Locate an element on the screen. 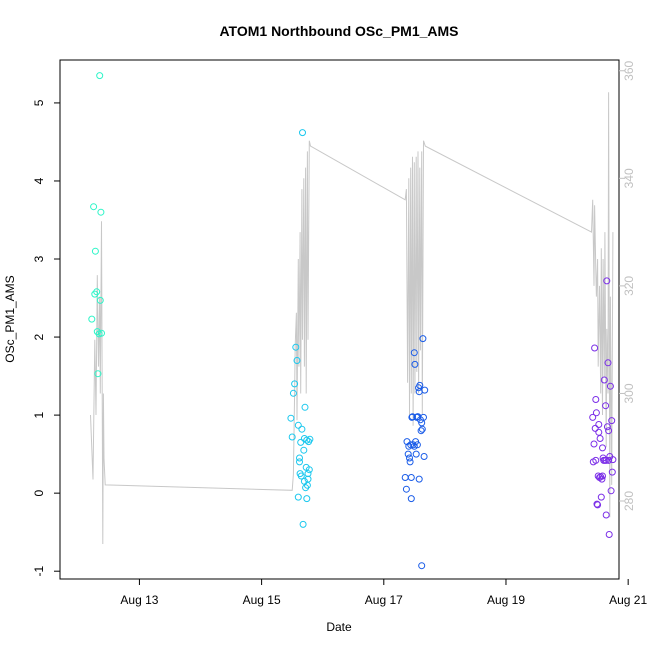  y-tick-label: 5 is located at coordinates (39, 102).